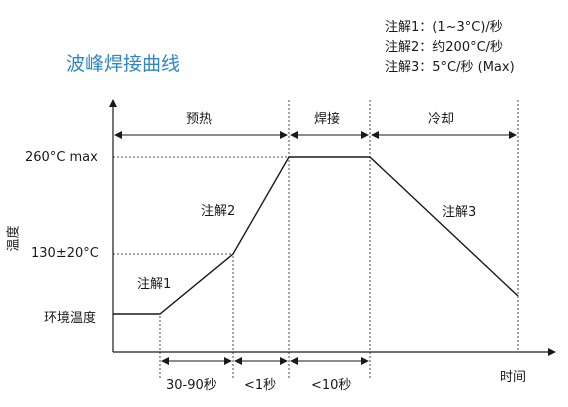 The height and width of the screenshot is (407, 568). Describe the element at coordinates (191, 385) in the screenshot. I see `duration-preheat: 30-90秒` at that location.